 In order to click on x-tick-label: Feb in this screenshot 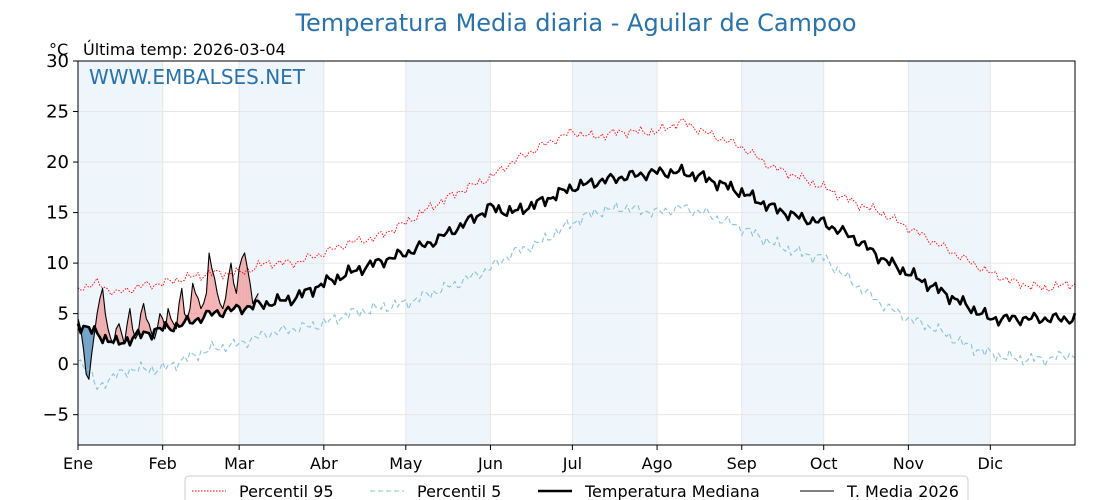, I will do `click(163, 463)`.